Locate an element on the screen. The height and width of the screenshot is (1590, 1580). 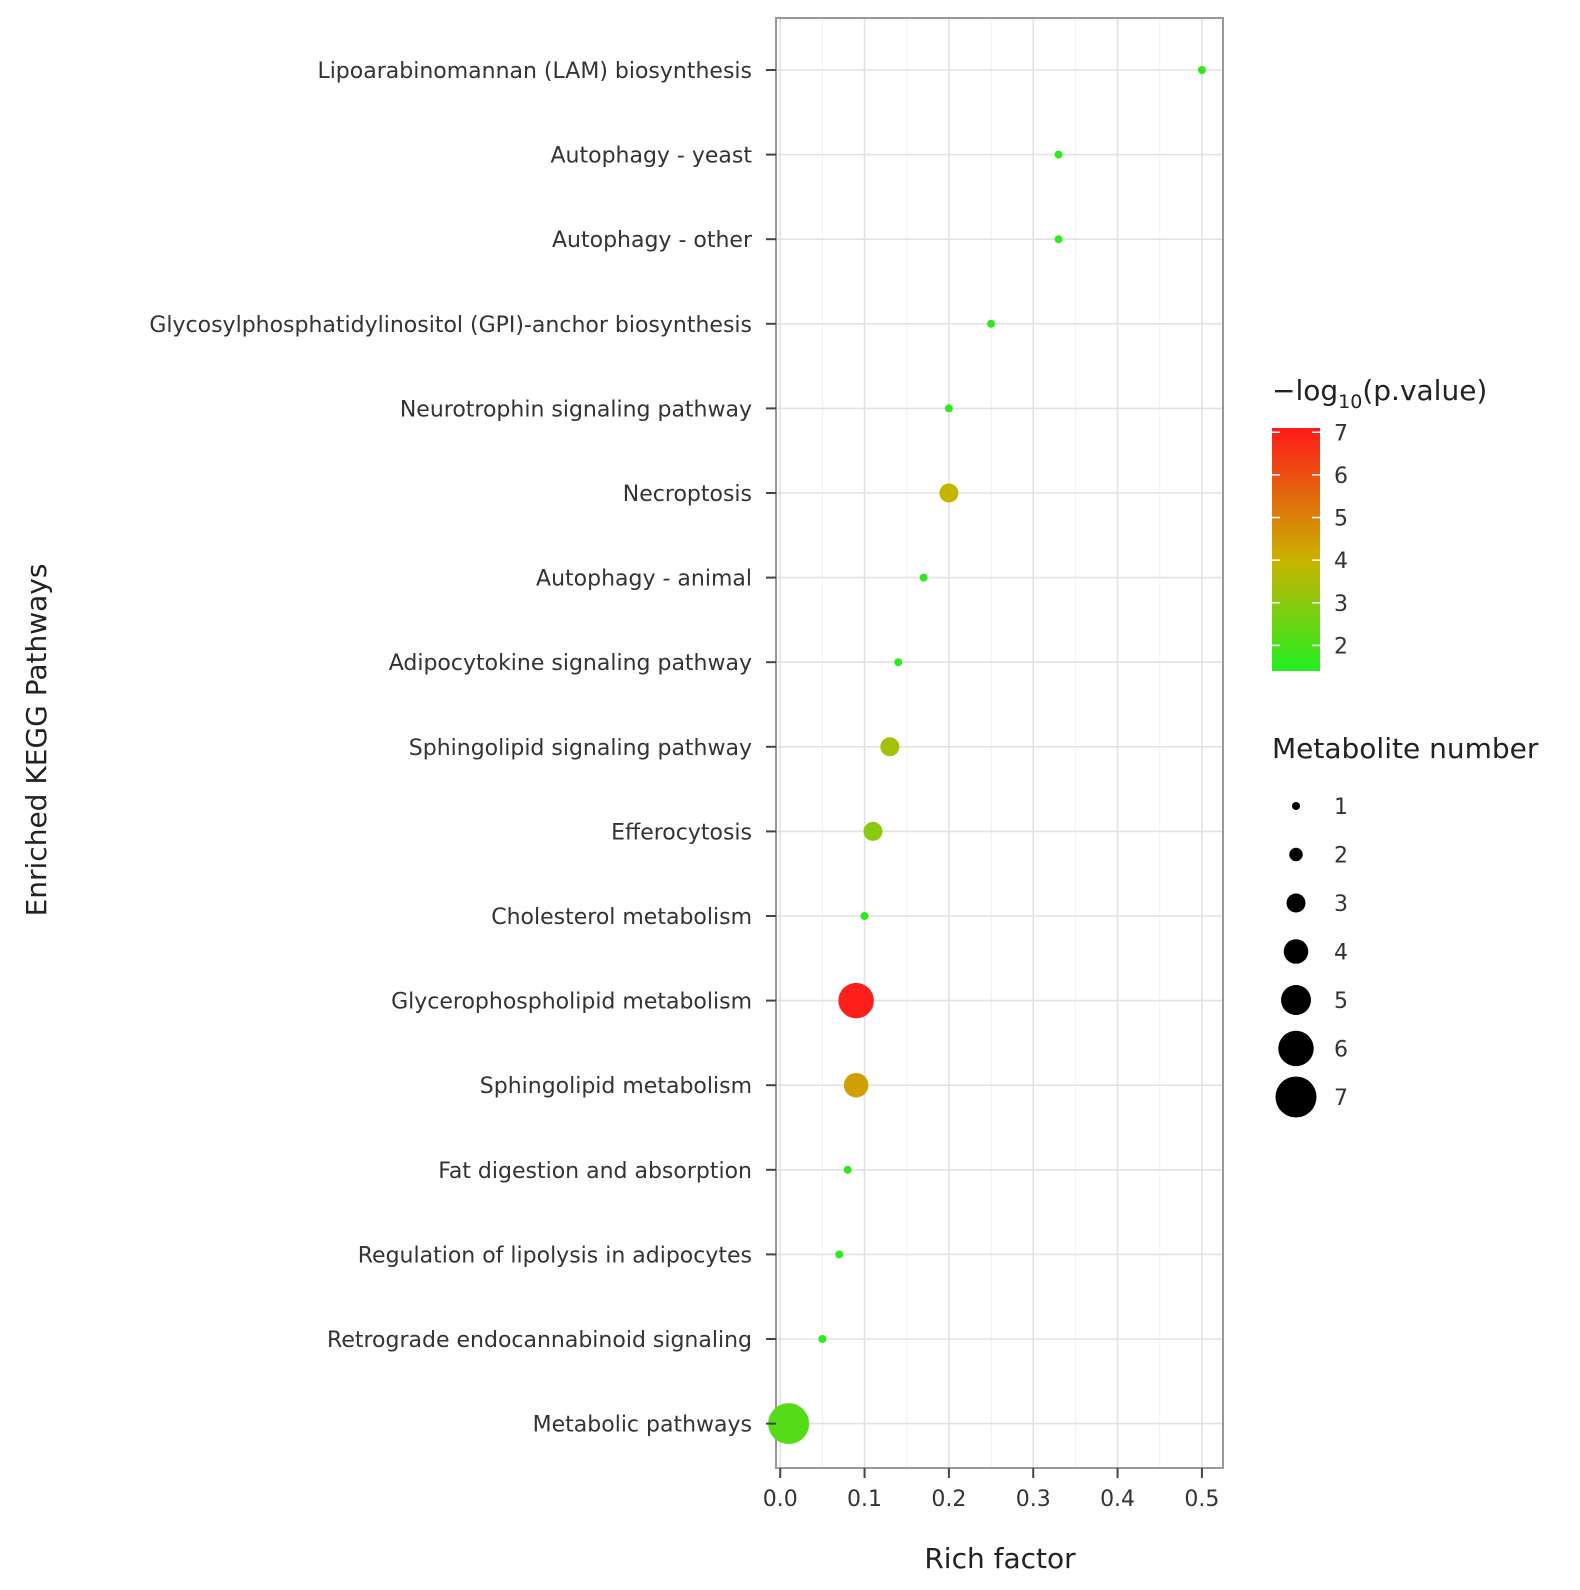
y-tick-label: Regulation of lipolysis in adipocytes is located at coordinates (555, 1255).